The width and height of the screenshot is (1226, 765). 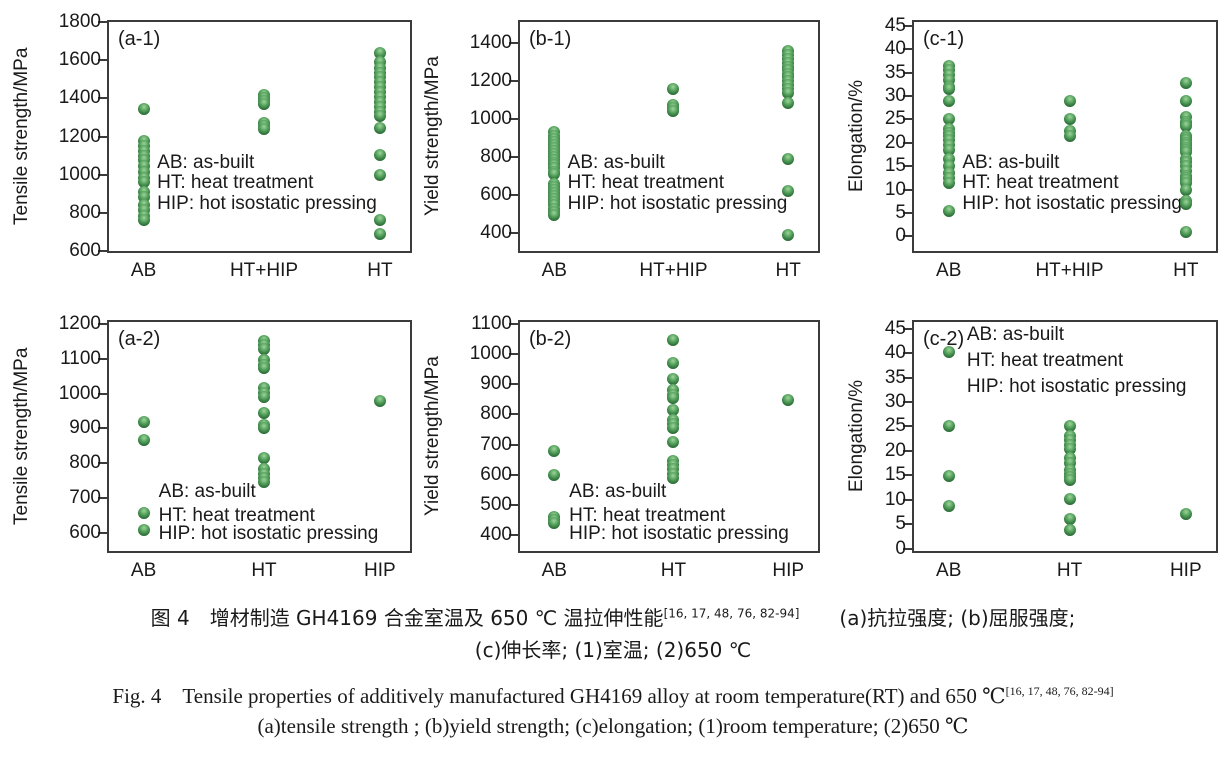 I want to click on y-tick-label: 1100, so click(x=491, y=323).